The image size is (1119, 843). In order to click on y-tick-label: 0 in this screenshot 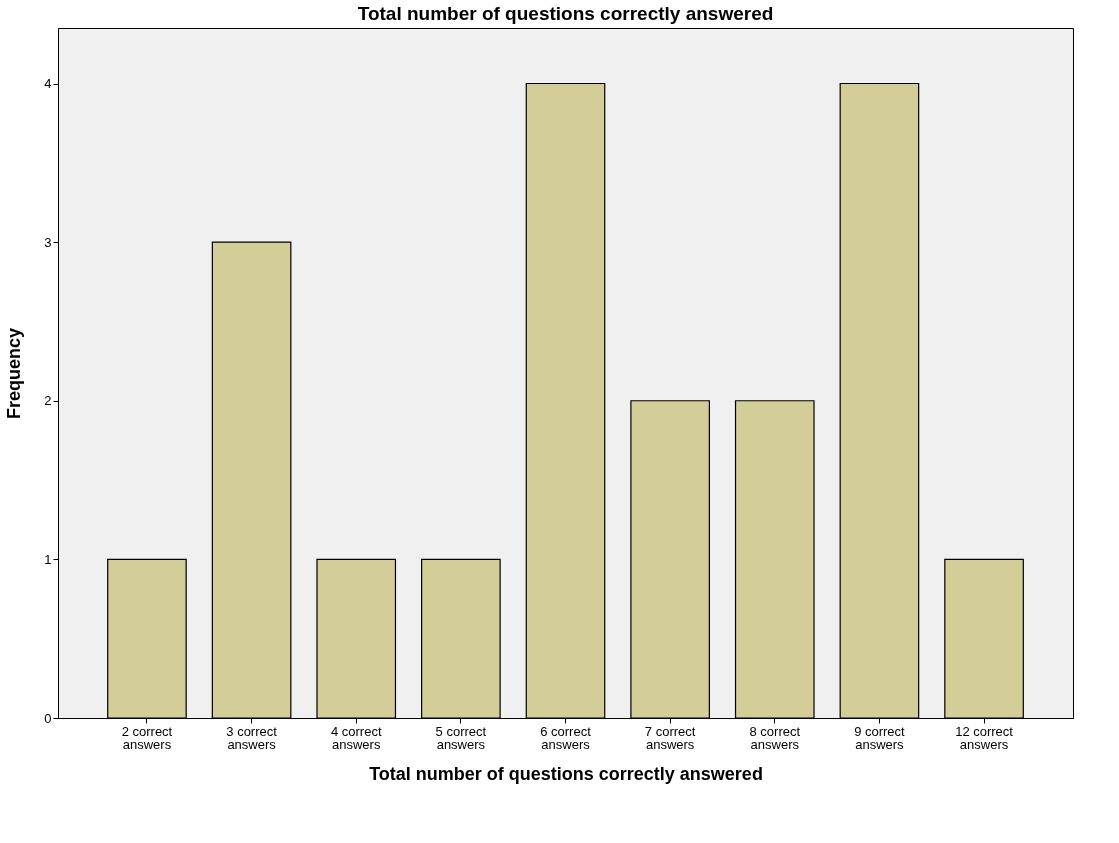, I will do `click(48, 718)`.